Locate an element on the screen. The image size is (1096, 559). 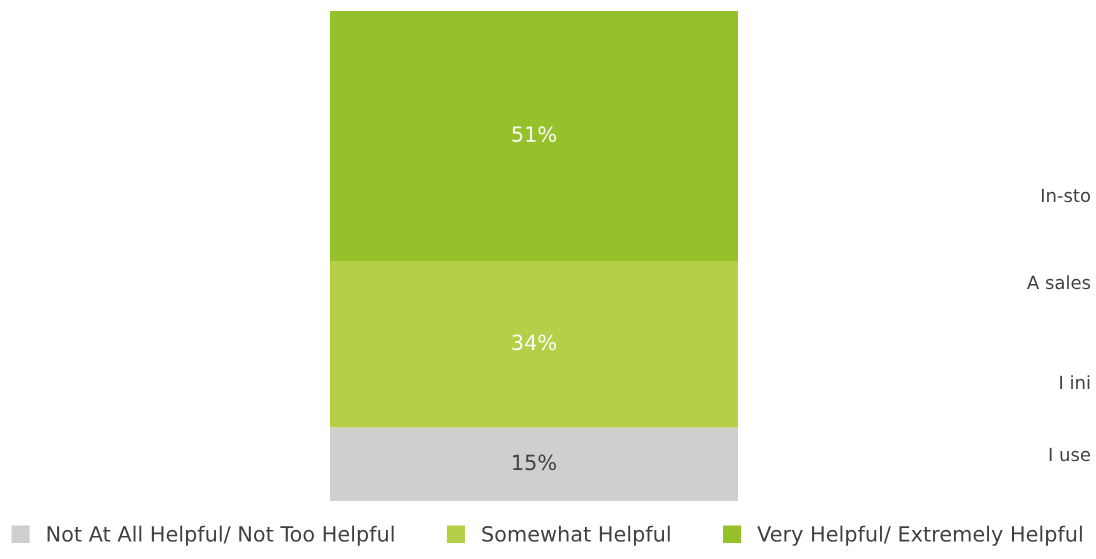
legend-label: Not At All Helpful/ Not Too Helpful is located at coordinates (220, 535).